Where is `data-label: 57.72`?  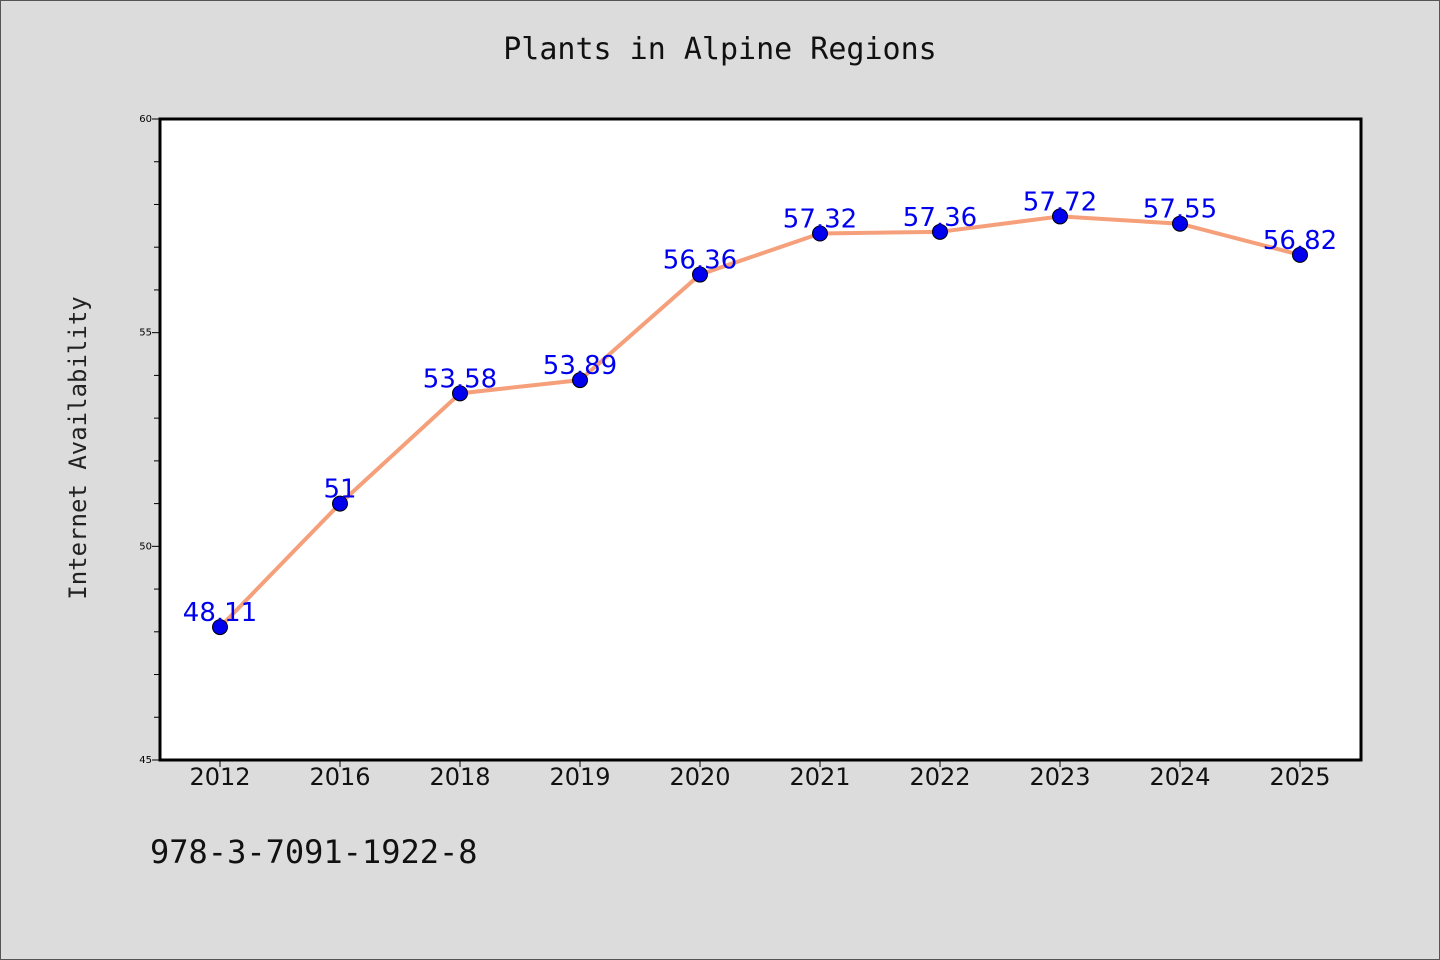 data-label: 57.72 is located at coordinates (1060, 202).